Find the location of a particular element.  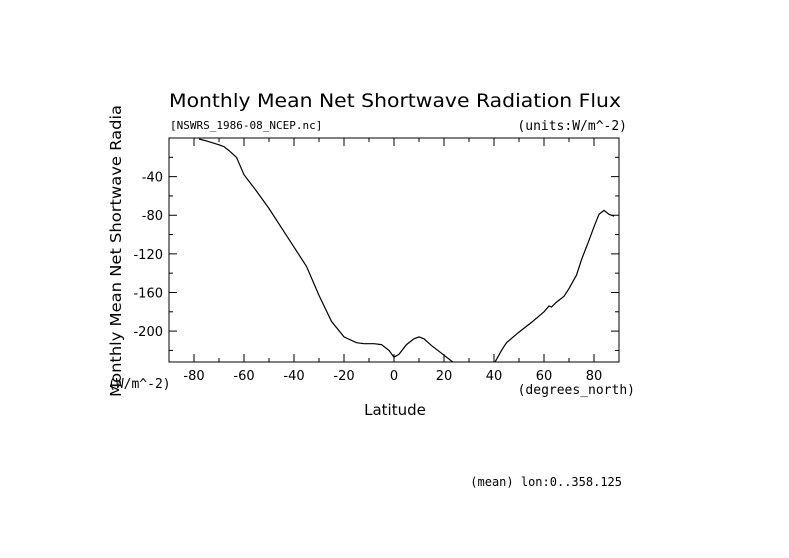

y-tick-label: -200 is located at coordinates (148, 332).